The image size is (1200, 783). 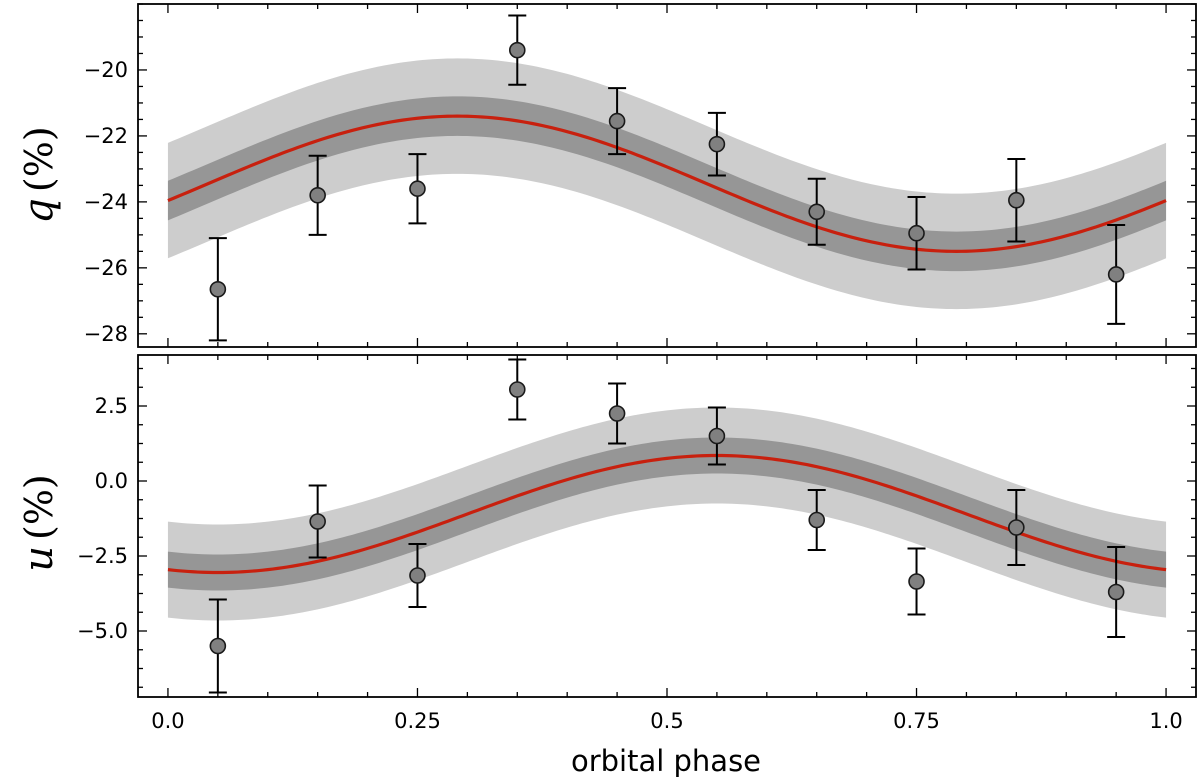 What do you see at coordinates (111, 481) in the screenshot?
I see `u-y-tick-label: 0.0` at bounding box center [111, 481].